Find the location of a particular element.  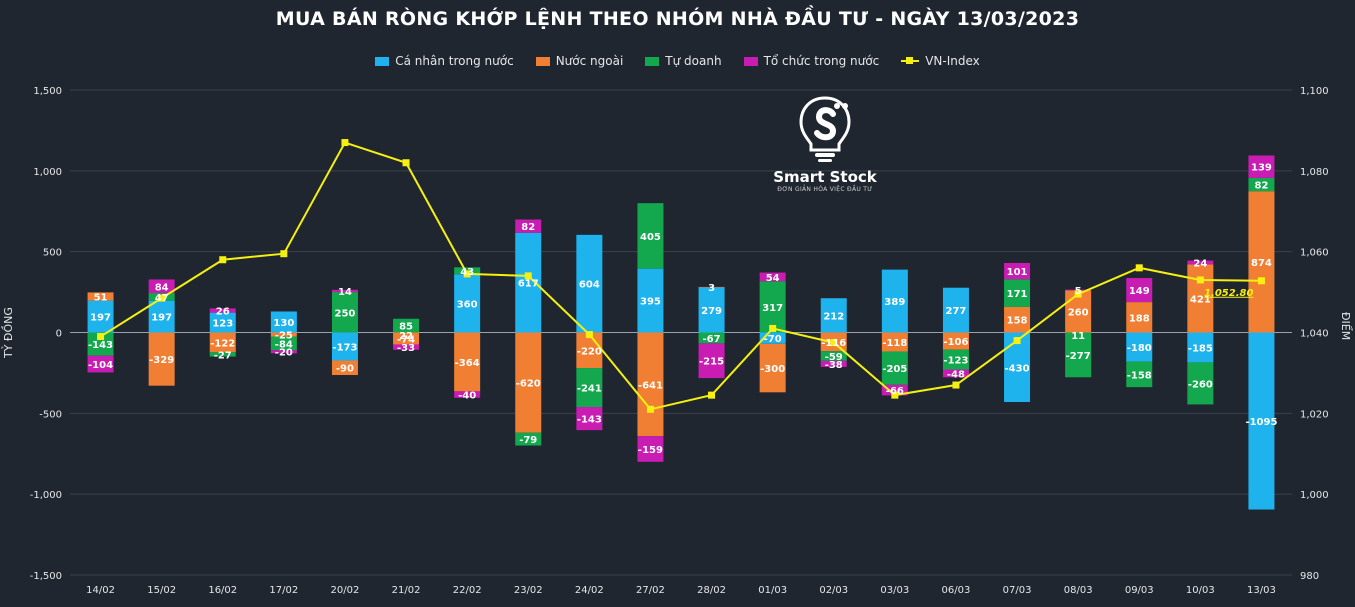

x-tick-label: 20/02 is located at coordinates (345, 590).